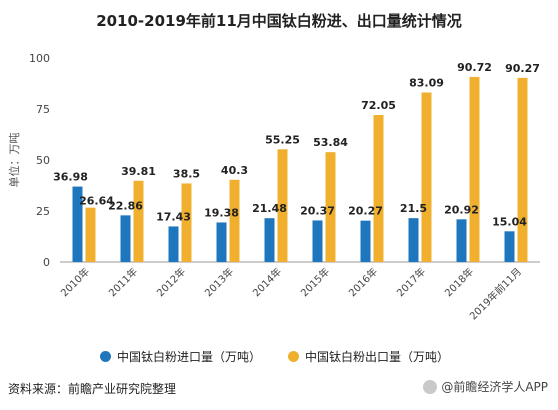  Describe the element at coordinates (46, 262) in the screenshot. I see `y-tick-label: 0` at that location.